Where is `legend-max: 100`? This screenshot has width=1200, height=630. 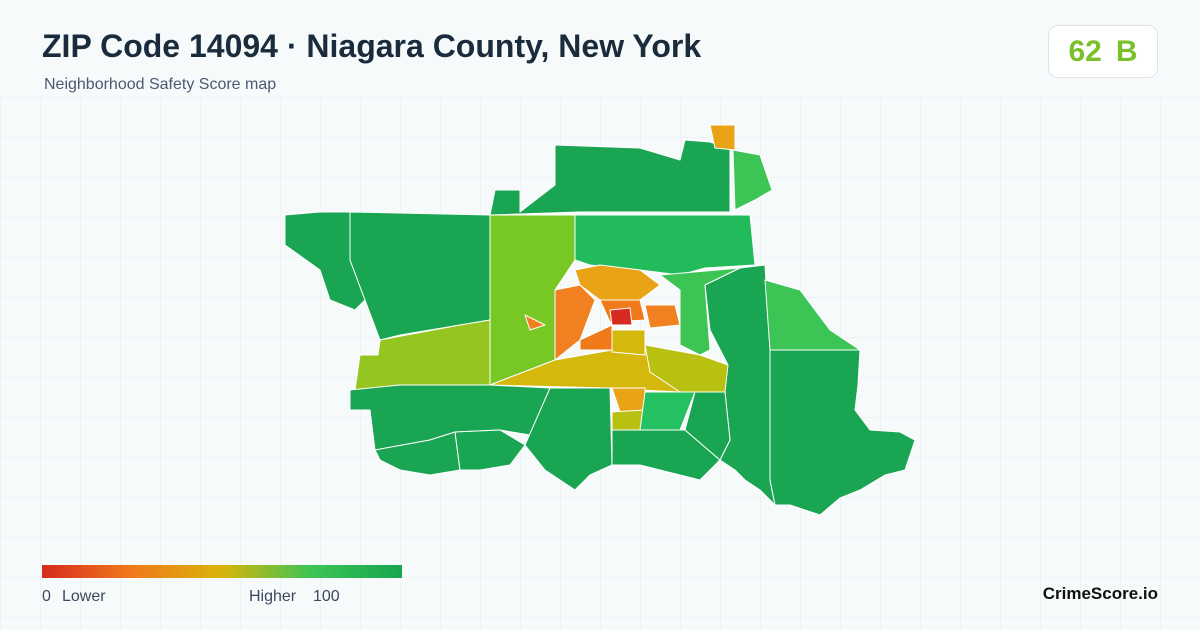
legend-max: 100 is located at coordinates (326, 596).